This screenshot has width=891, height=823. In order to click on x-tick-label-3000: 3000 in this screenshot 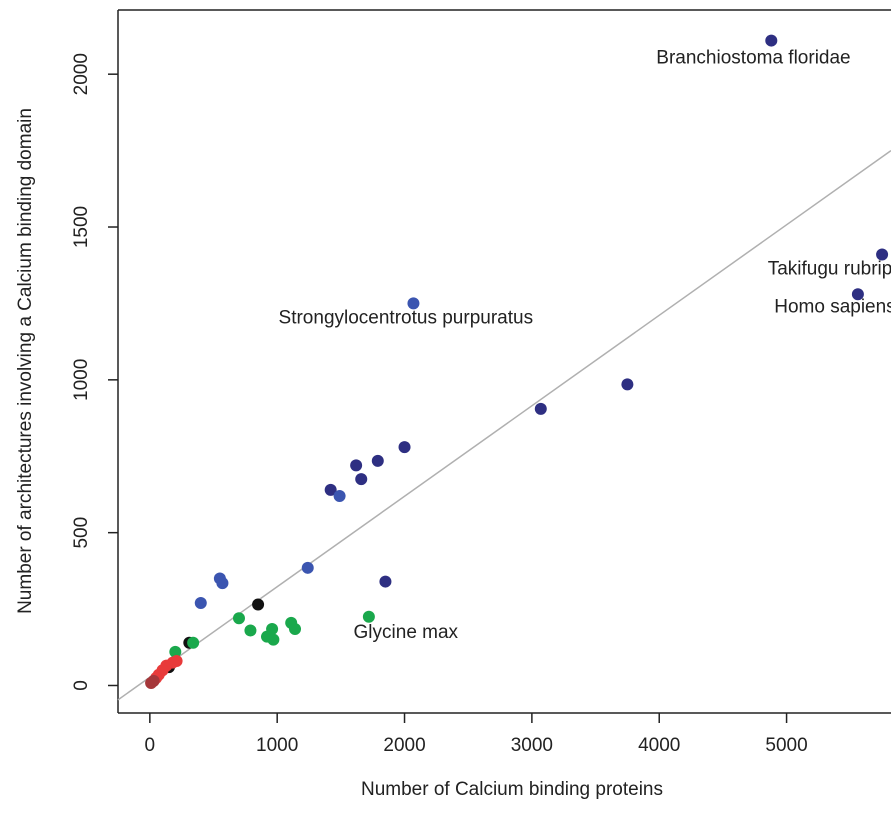, I will do `click(532, 745)`.